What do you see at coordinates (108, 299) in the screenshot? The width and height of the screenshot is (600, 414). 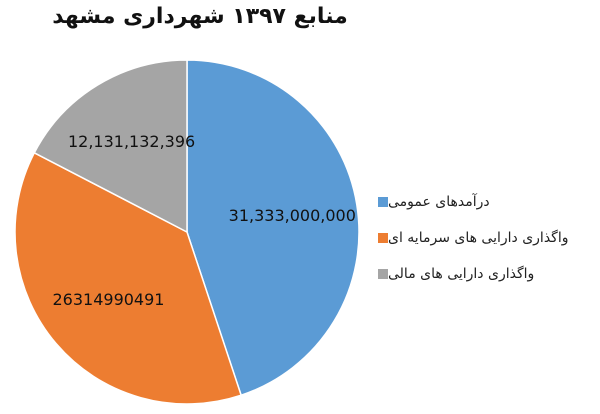 I see `slice-value-label: 26314990491` at bounding box center [108, 299].